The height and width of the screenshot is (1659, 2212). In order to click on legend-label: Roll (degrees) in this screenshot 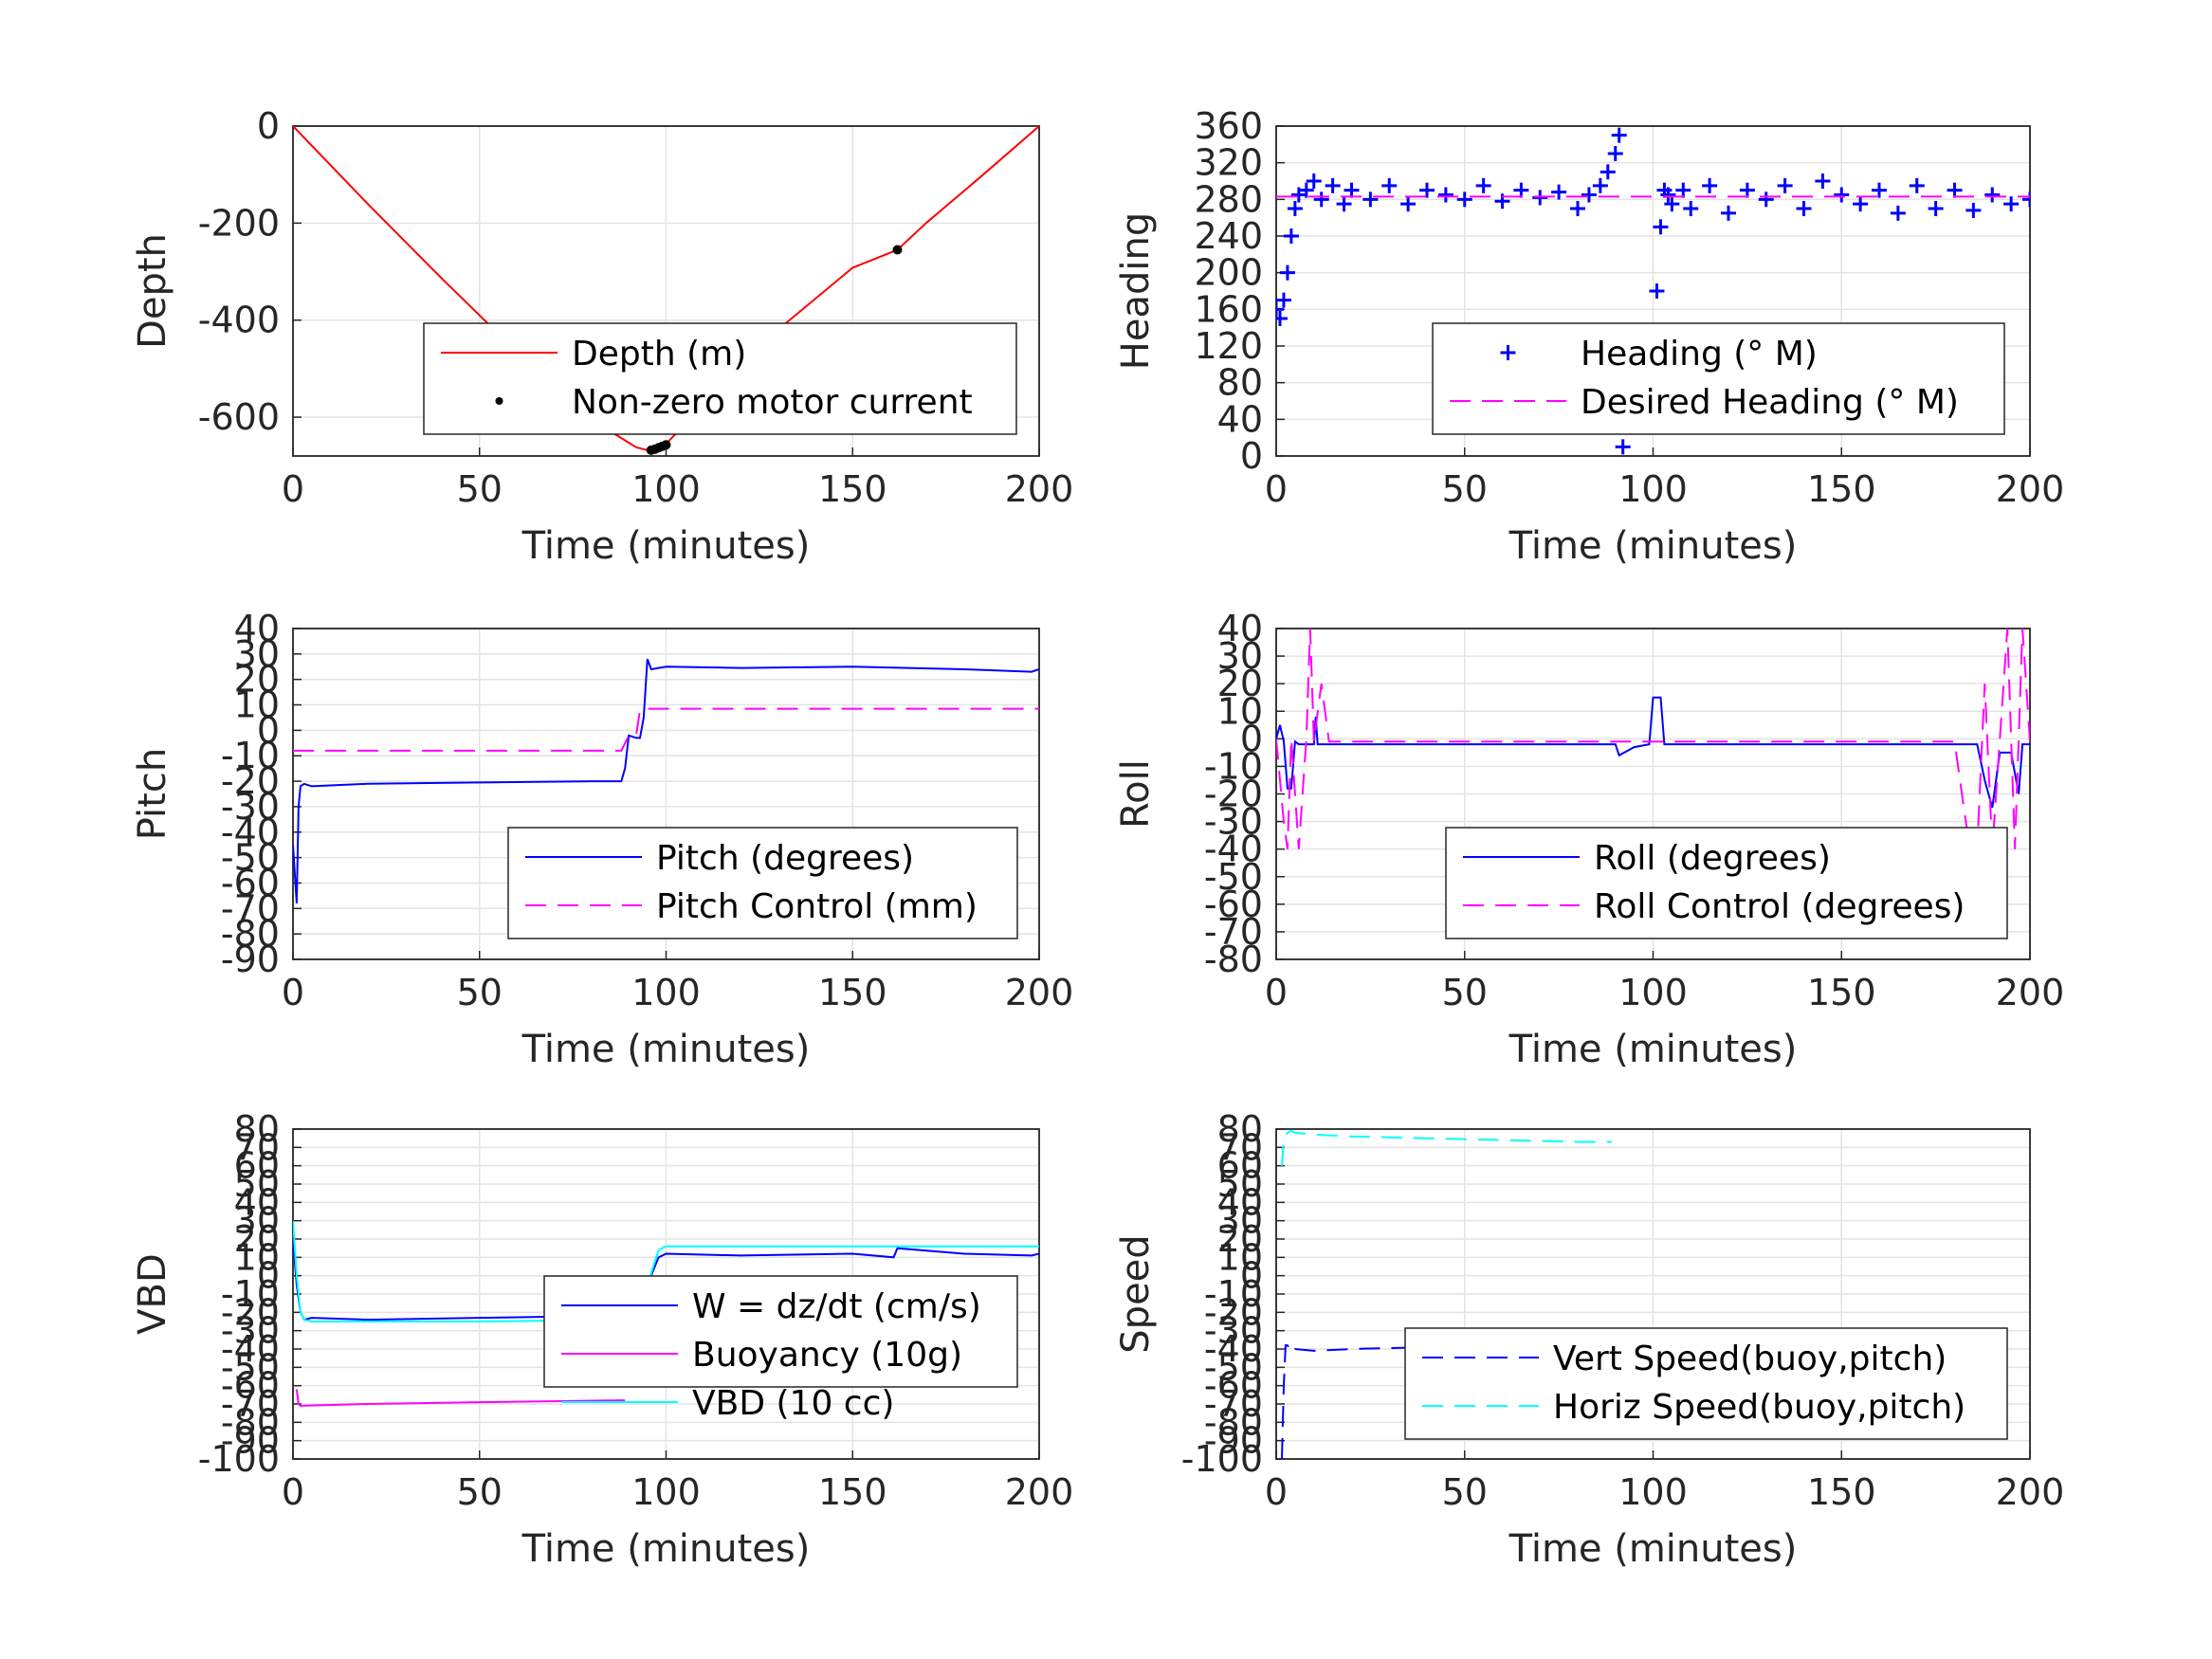, I will do `click(1712, 858)`.